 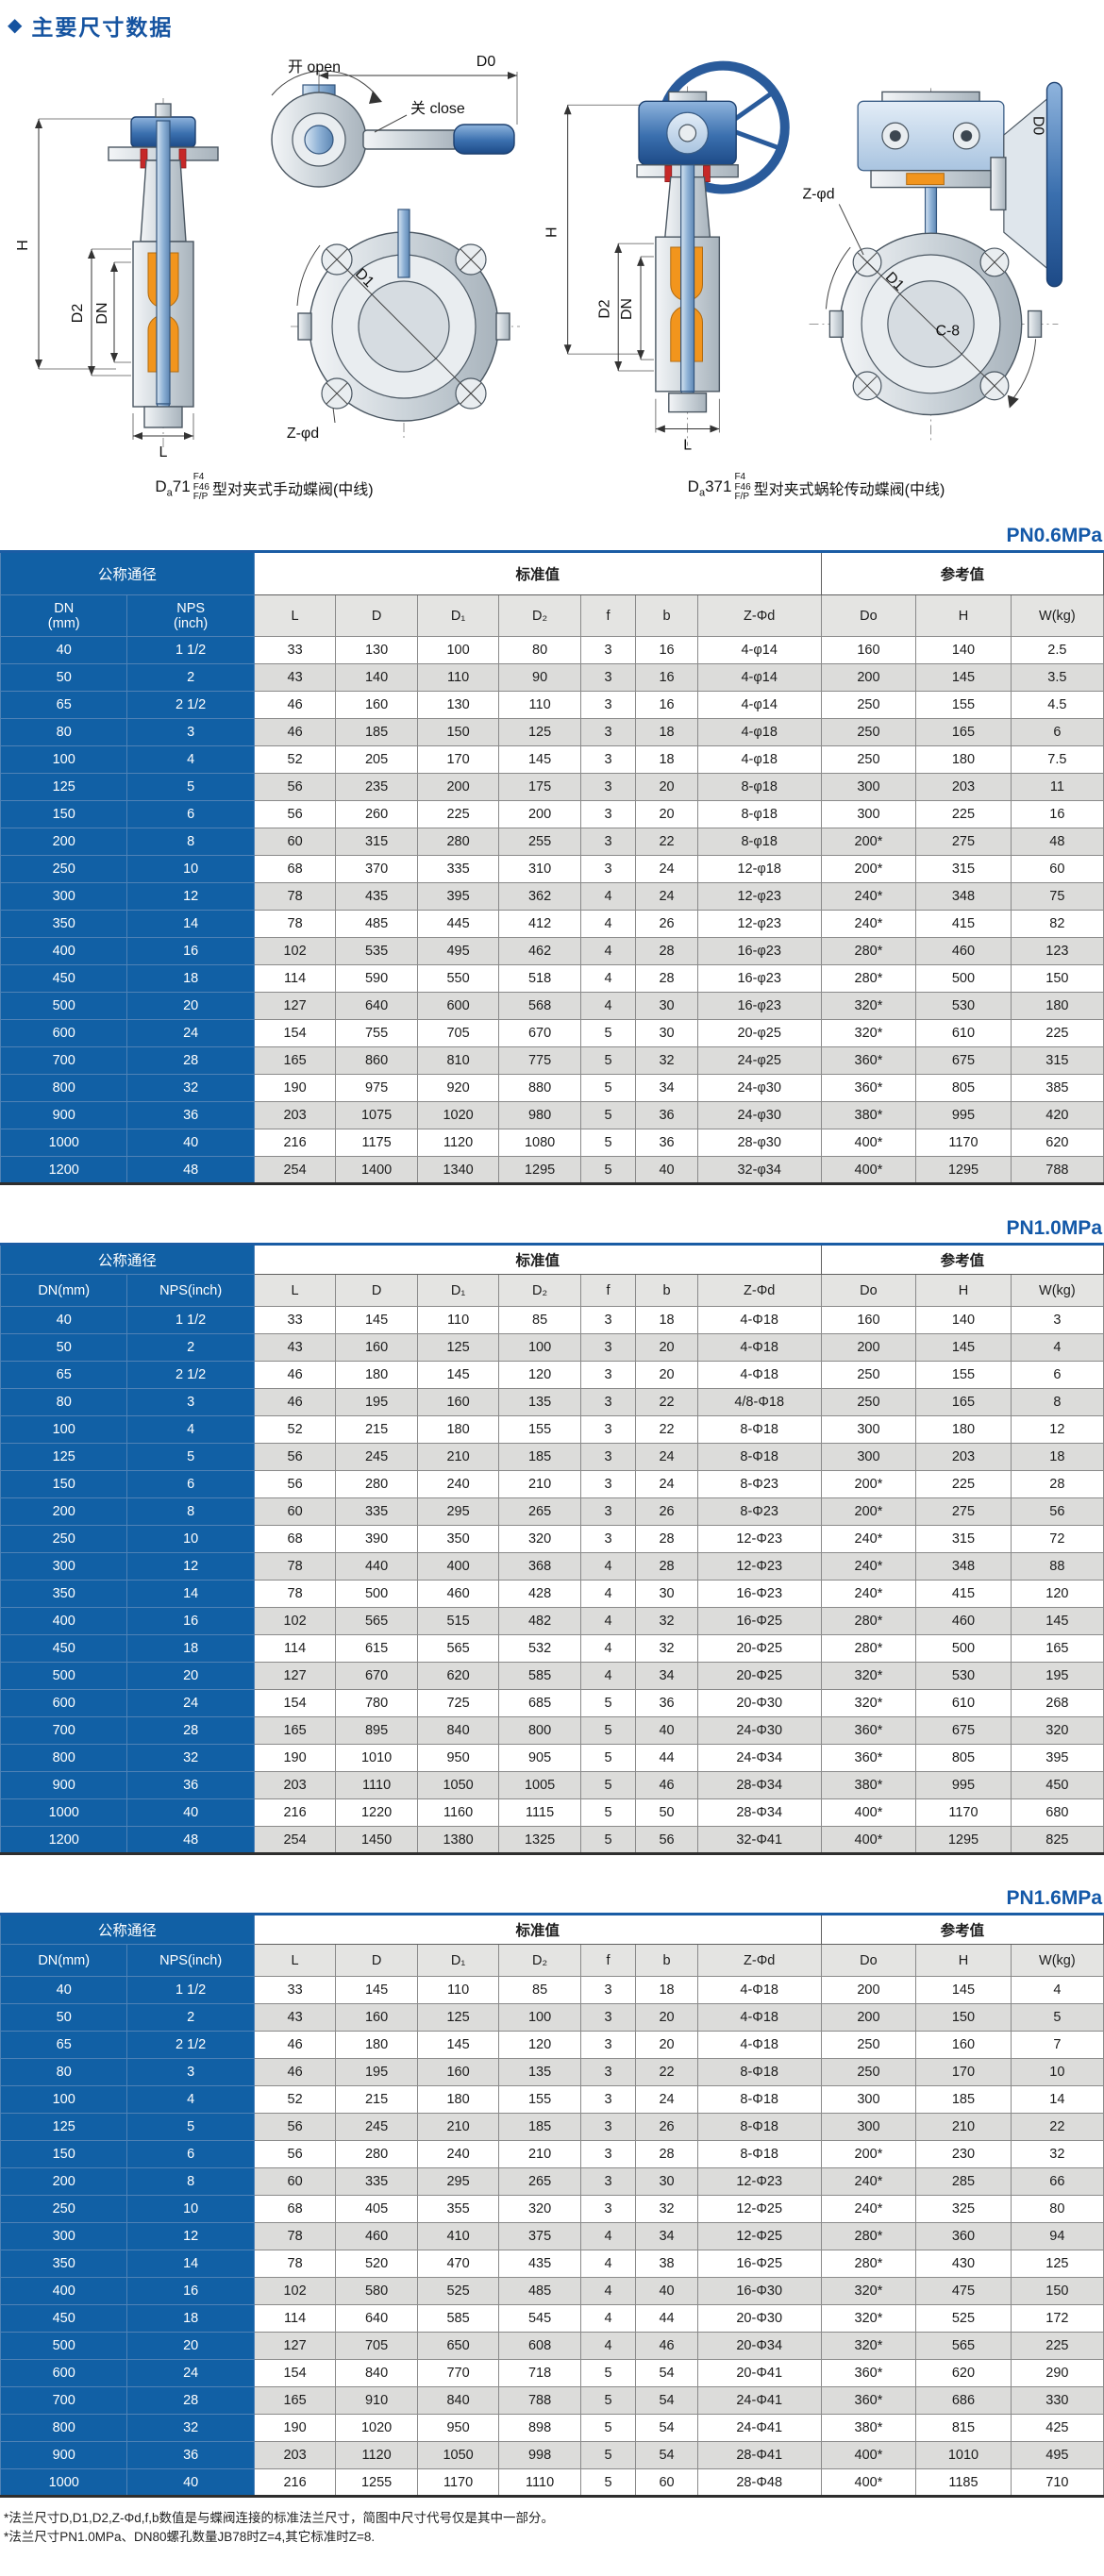 What do you see at coordinates (1057, 814) in the screenshot?
I see `value-cell: 16` at bounding box center [1057, 814].